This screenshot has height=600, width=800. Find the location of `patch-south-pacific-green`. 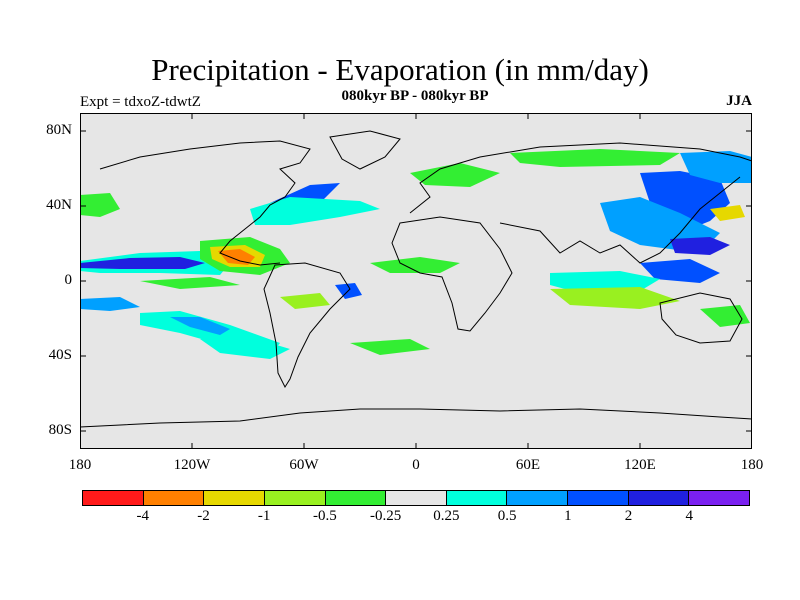

patch-south-pacific-green is located at coordinates (305, 301).